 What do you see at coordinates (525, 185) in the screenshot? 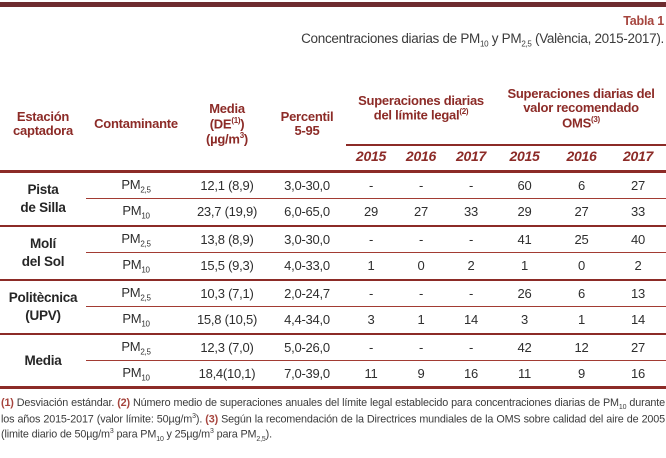
I see `cell-oms-2015: 60` at bounding box center [525, 185].